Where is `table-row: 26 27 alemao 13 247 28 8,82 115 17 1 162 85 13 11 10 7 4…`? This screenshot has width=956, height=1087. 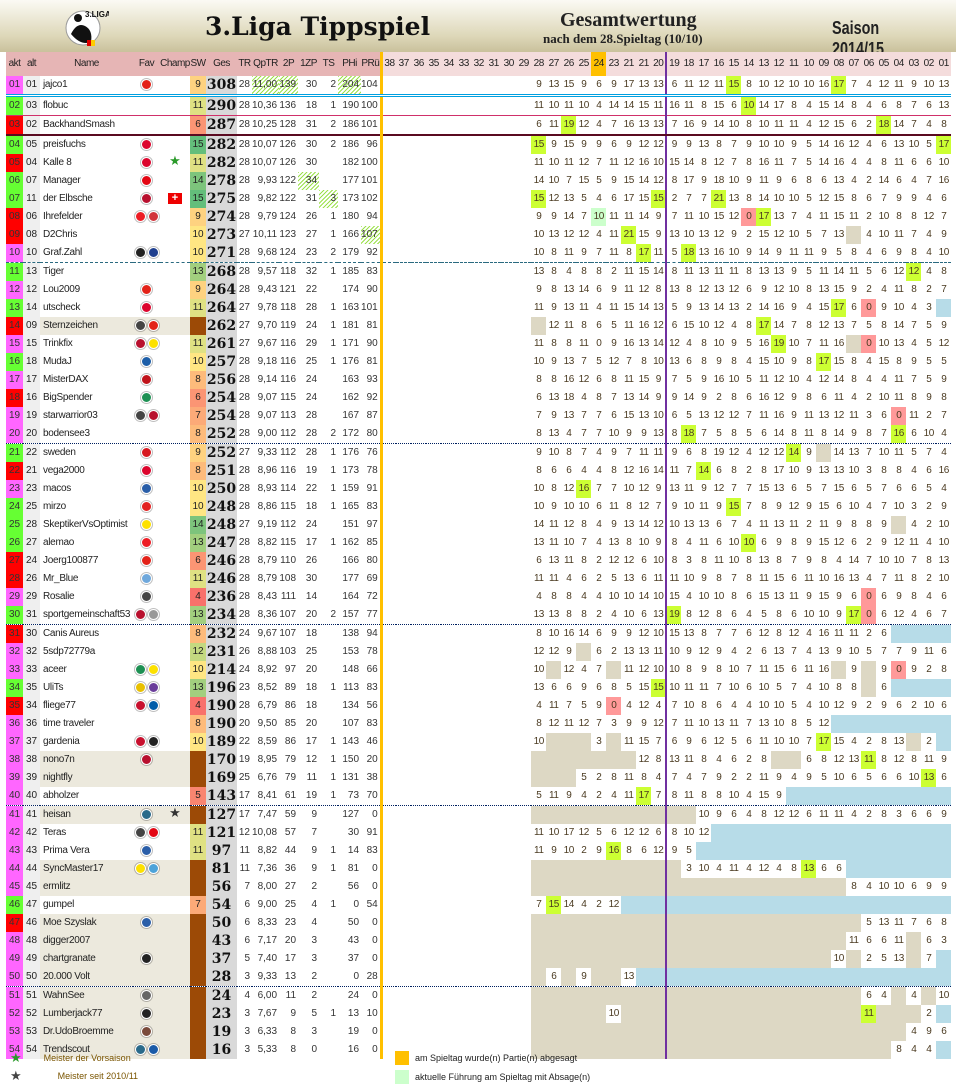 table-row: 26 27 alemao 13 247 28 8,82 115 17 1 162 85 13 11 10 7 4… is located at coordinates (478, 543).